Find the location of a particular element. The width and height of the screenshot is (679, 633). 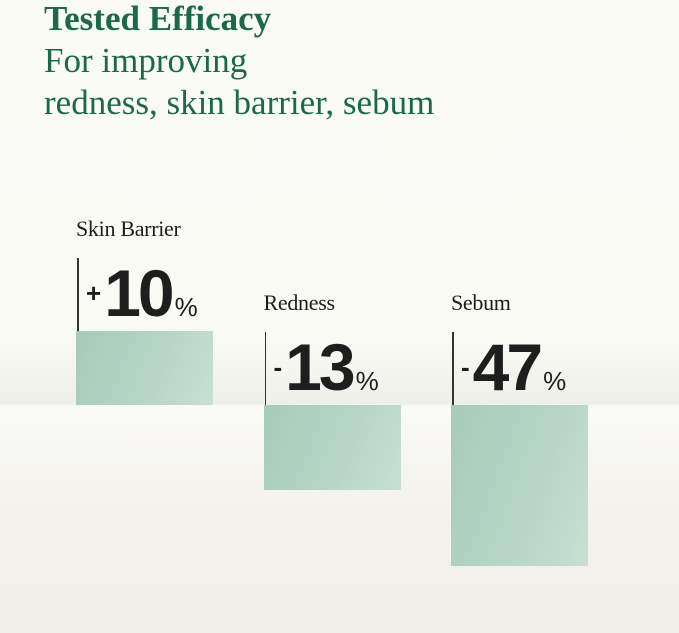

subtitle-line-2: redness, skin barrier, sebum is located at coordinates (239, 102).